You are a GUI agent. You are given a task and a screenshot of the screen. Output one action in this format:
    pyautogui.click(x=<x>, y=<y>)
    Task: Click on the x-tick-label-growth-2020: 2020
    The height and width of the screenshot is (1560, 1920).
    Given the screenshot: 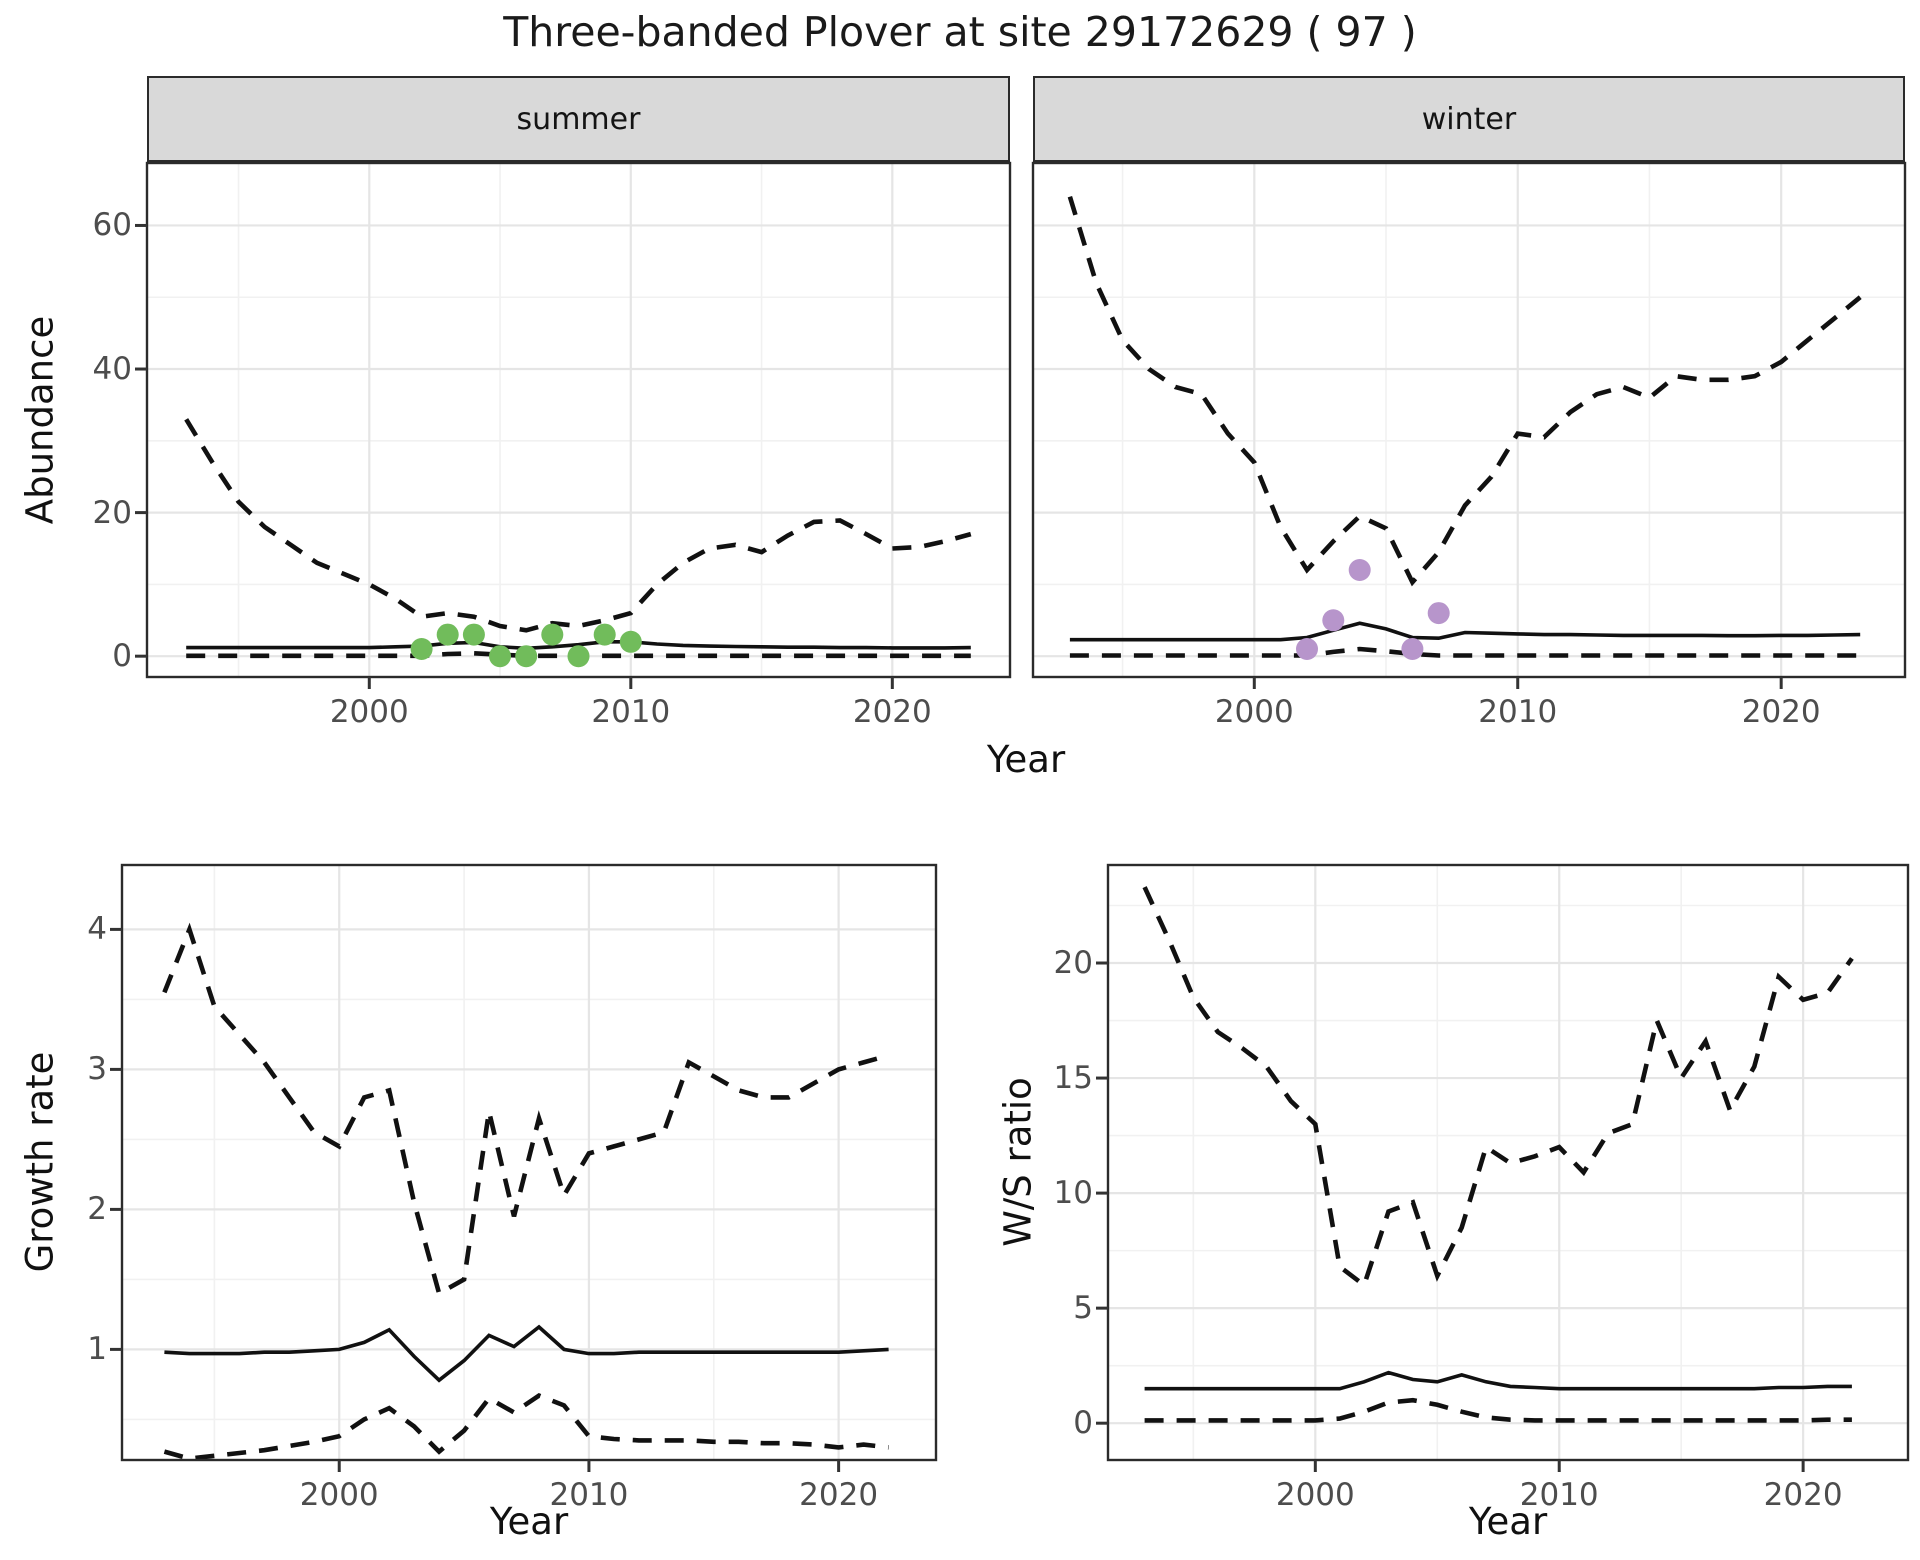 What is the action you would take?
    pyautogui.click(x=839, y=1495)
    